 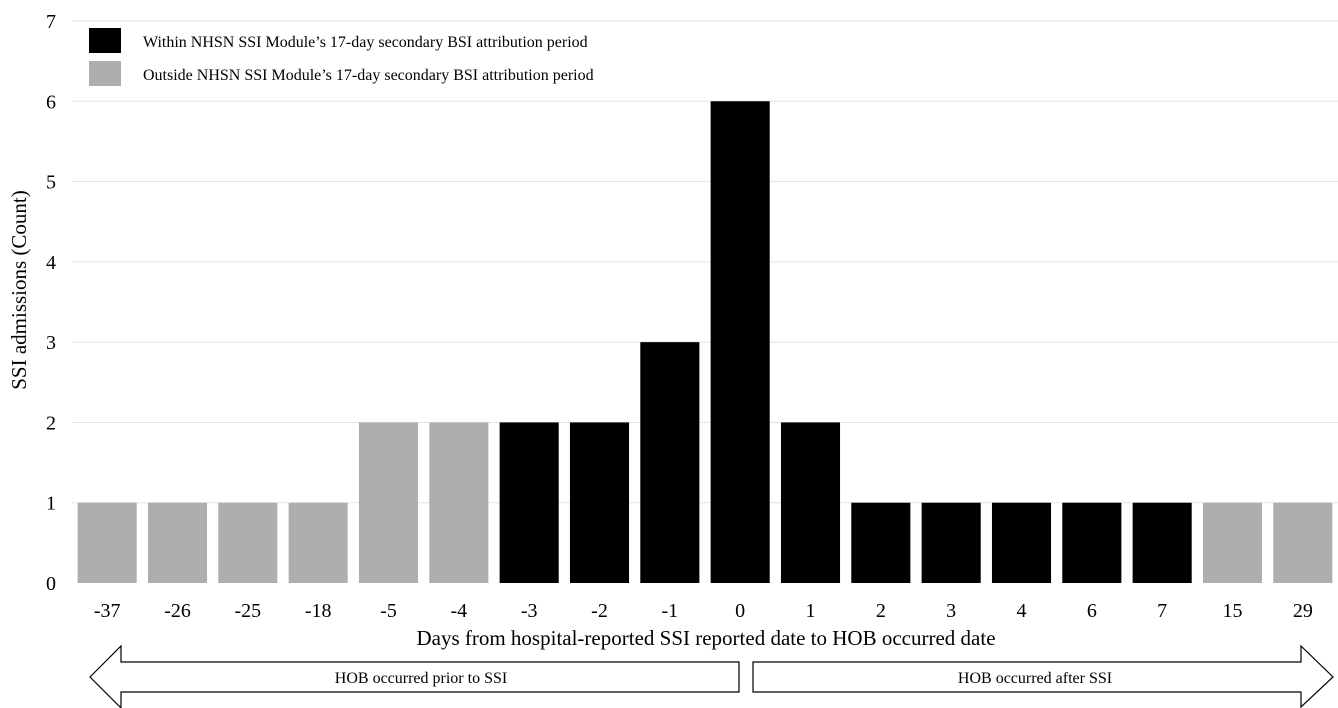 I want to click on x-tick-label: 0, so click(x=740, y=611).